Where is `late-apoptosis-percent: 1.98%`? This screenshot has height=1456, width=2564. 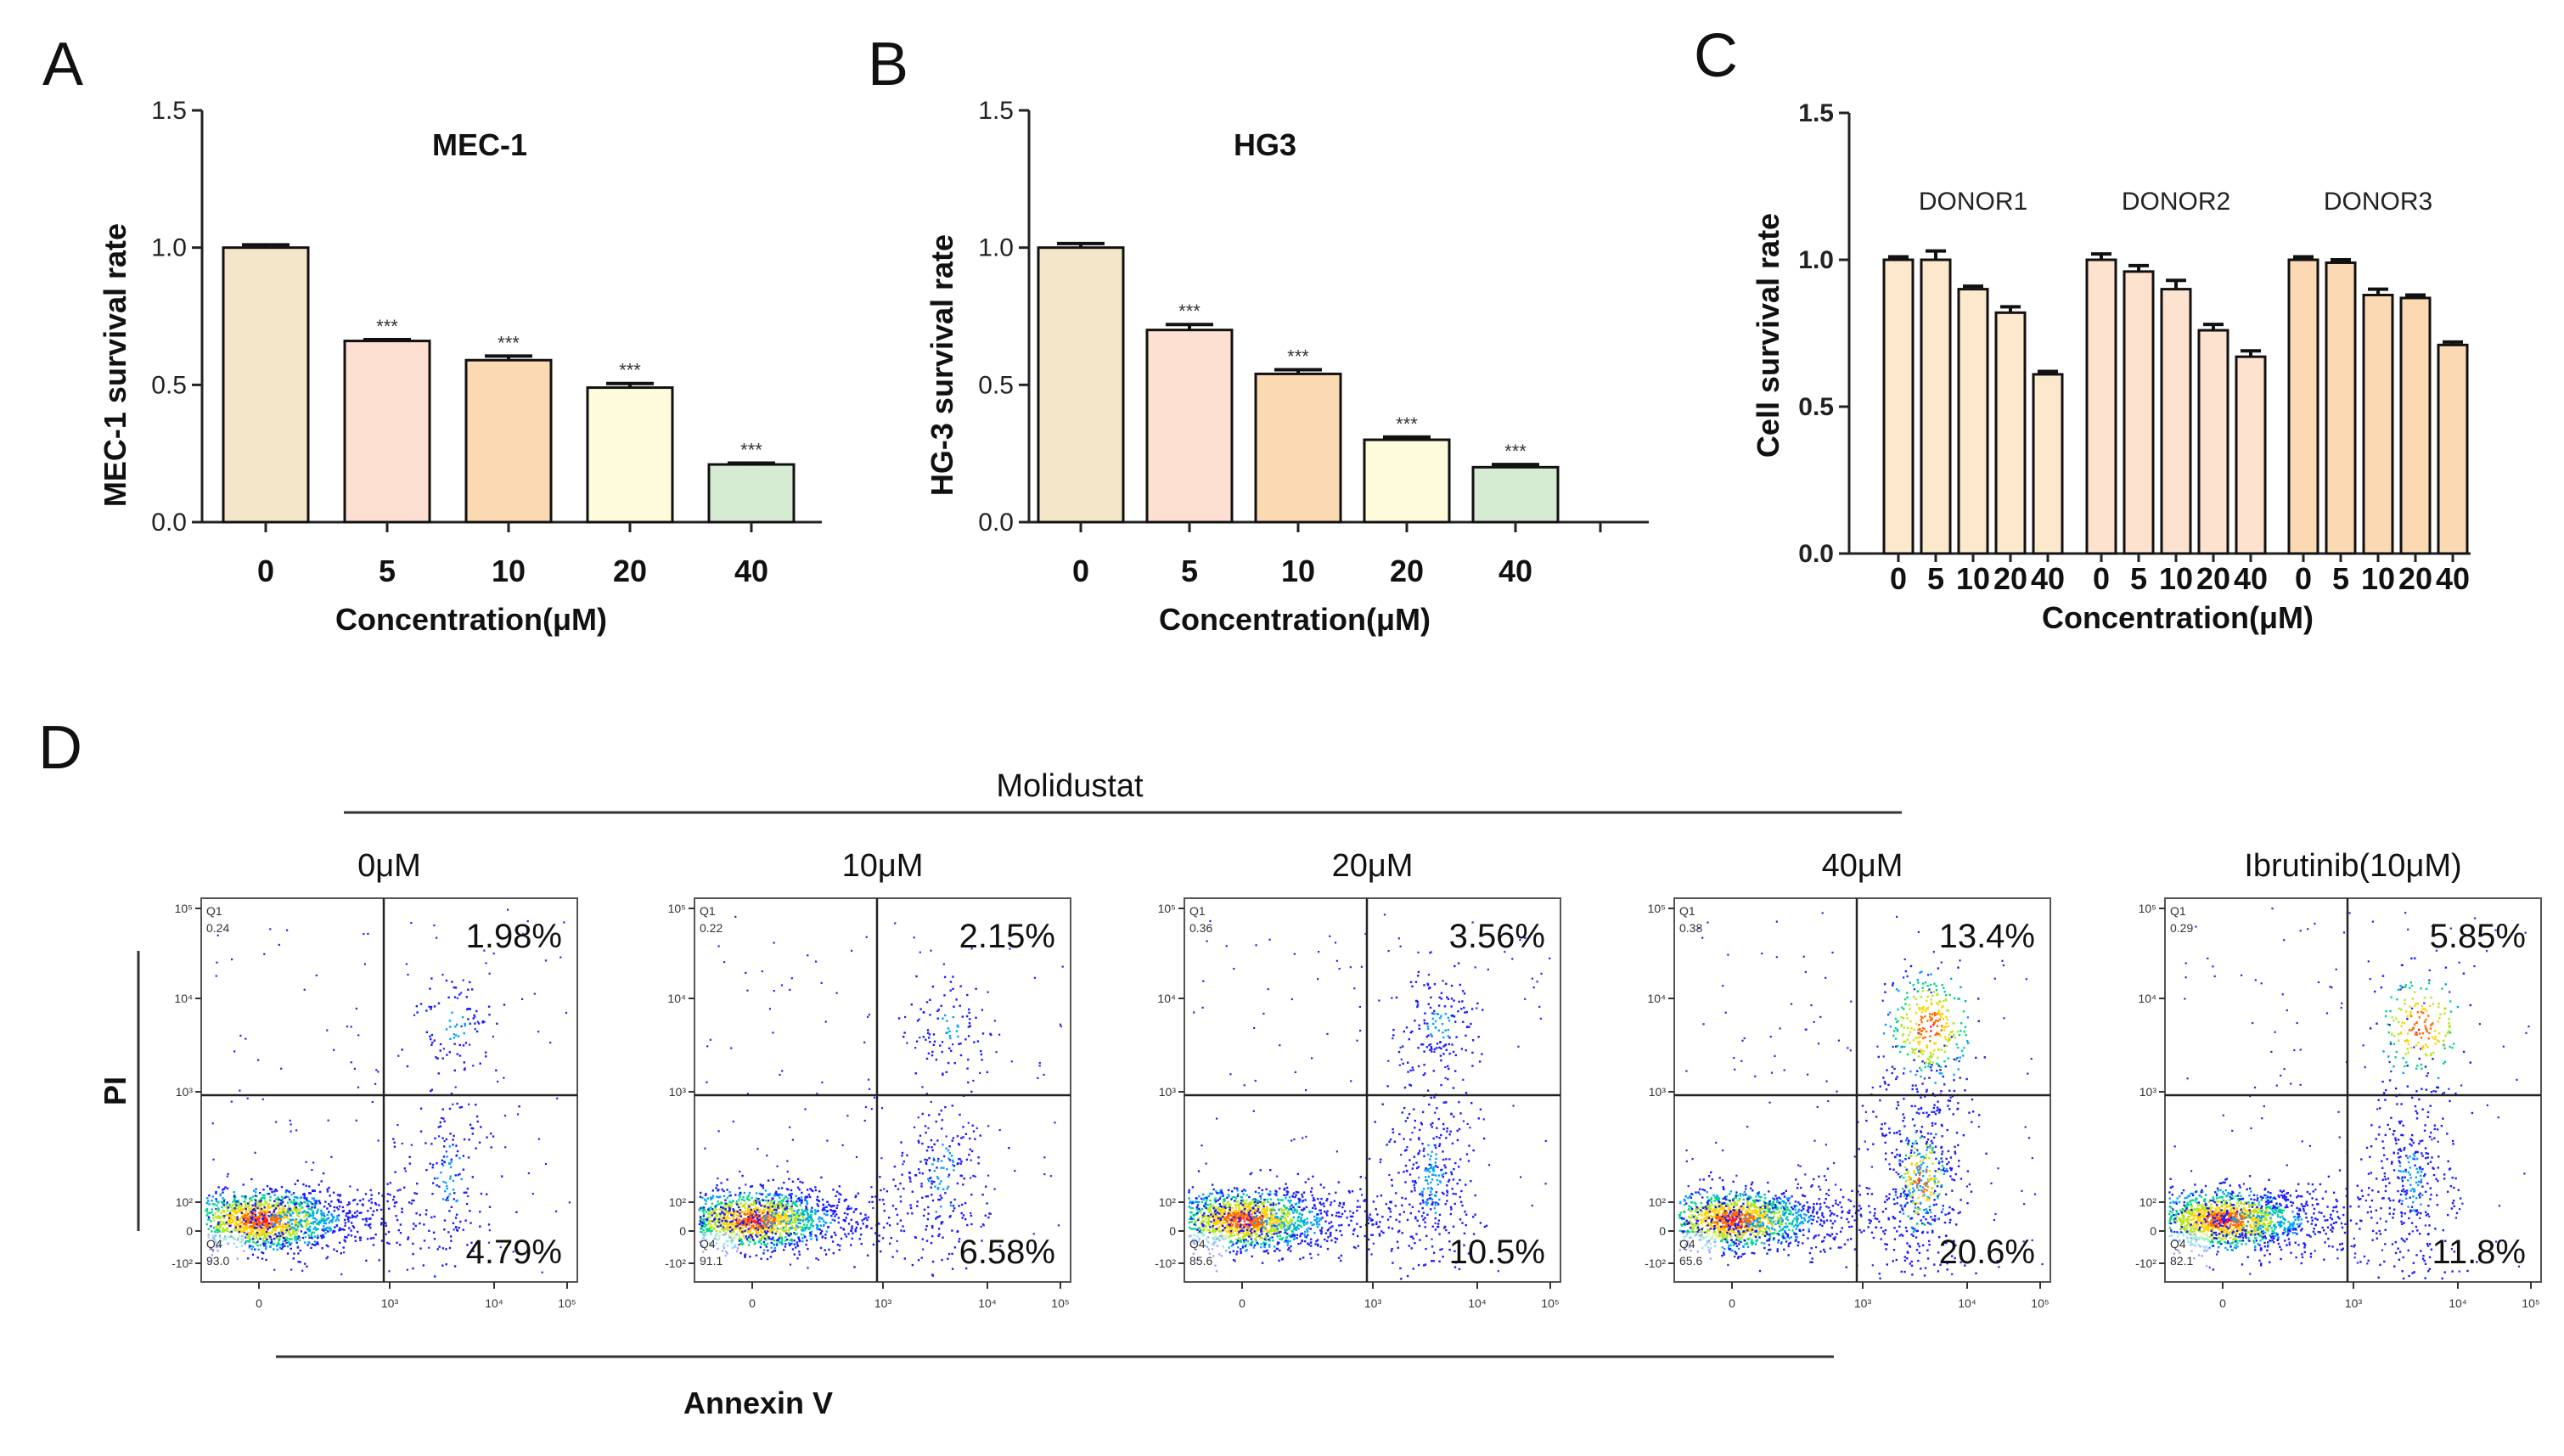
late-apoptosis-percent: 1.98% is located at coordinates (514, 936).